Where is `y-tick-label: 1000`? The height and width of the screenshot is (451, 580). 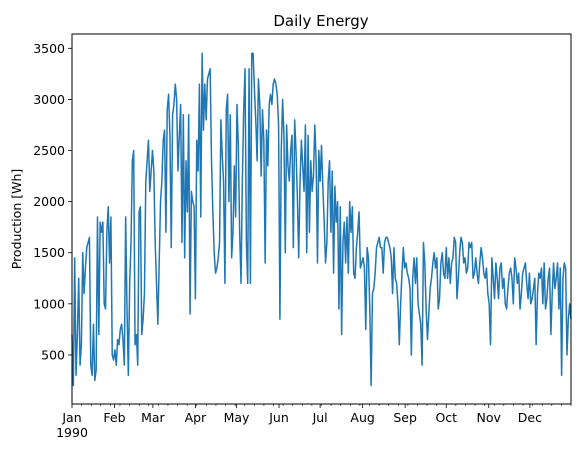 y-tick-label: 1000 is located at coordinates (49, 303).